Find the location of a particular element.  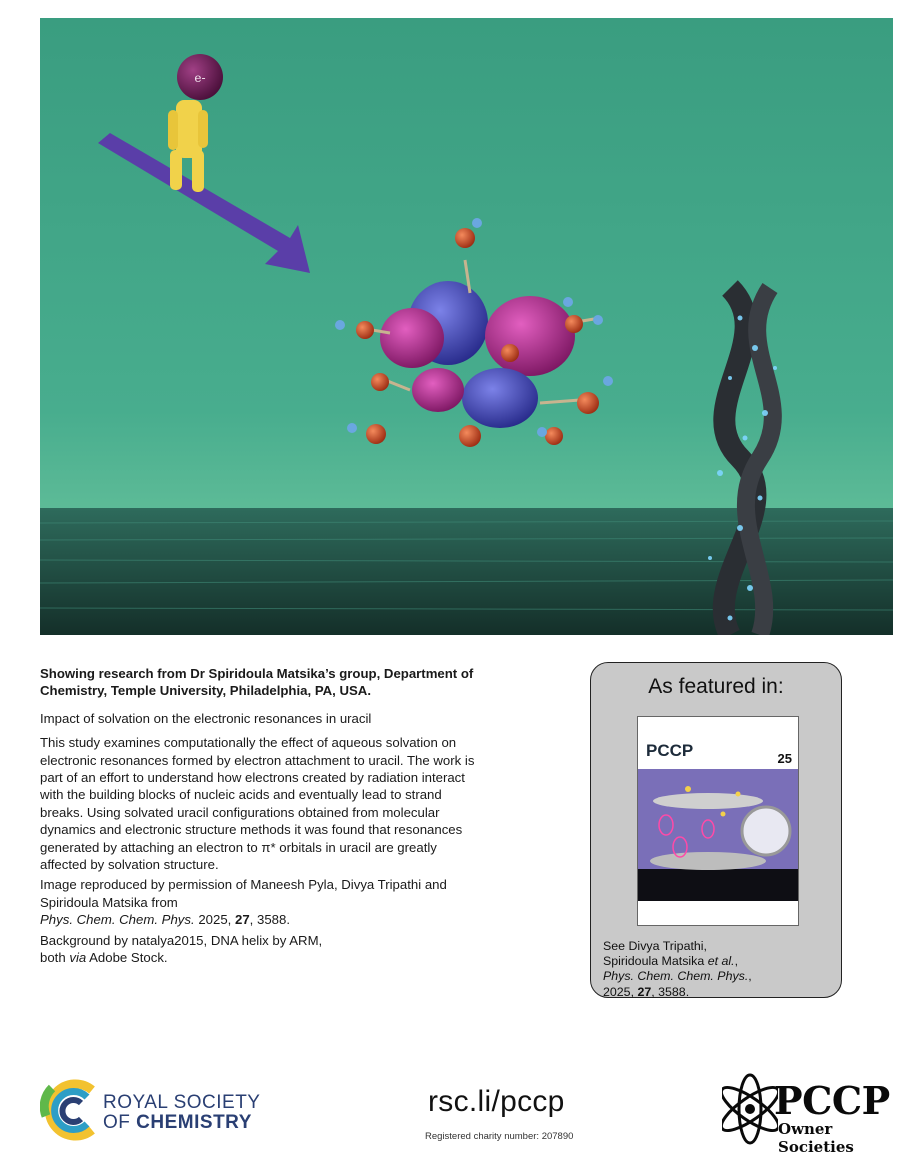

ref-line3: Phys. Chem. Chem. Phys., is located at coordinates (677, 976).